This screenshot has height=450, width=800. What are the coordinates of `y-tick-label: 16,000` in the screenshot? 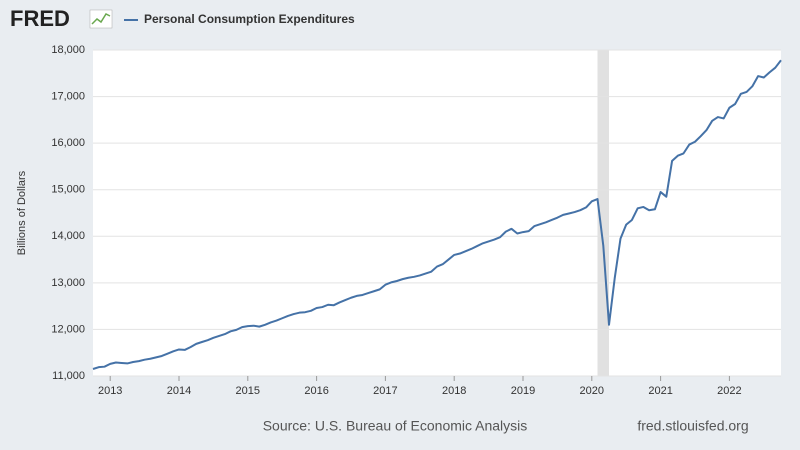 It's located at (68, 143).